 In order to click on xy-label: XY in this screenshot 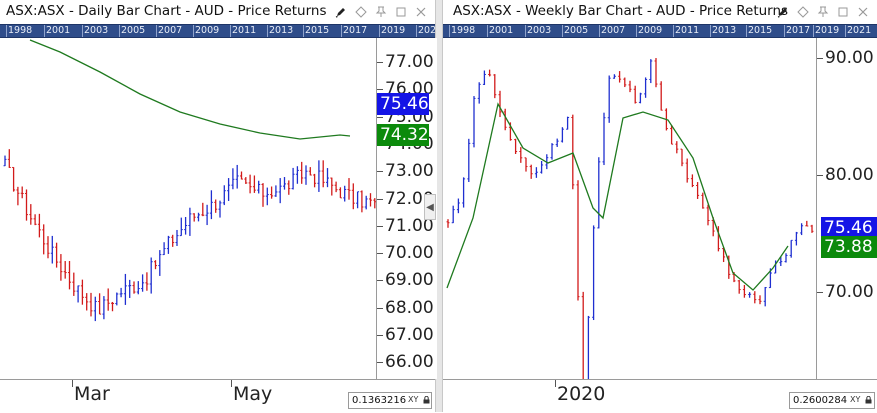, I will do `click(413, 399)`.